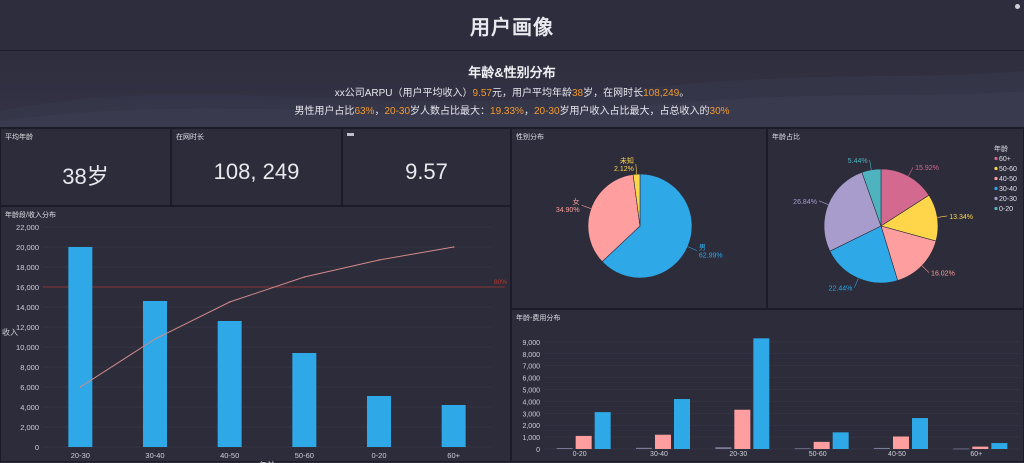 Image resolution: width=1024 pixels, height=463 pixels. What do you see at coordinates (426, 171) in the screenshot?
I see `kpi-value: 9.57` at bounding box center [426, 171].